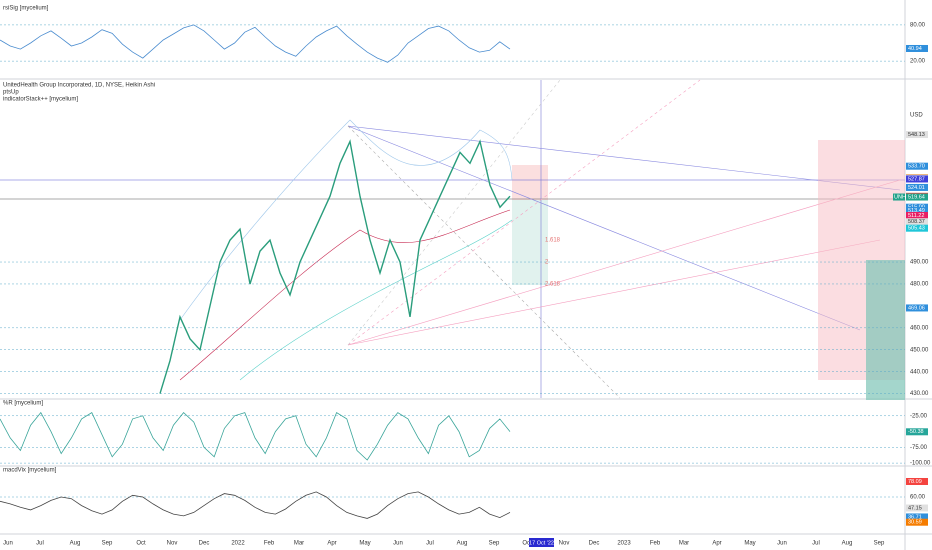 The image size is (932, 550). I want to click on symbol-tag, so click(899, 197).